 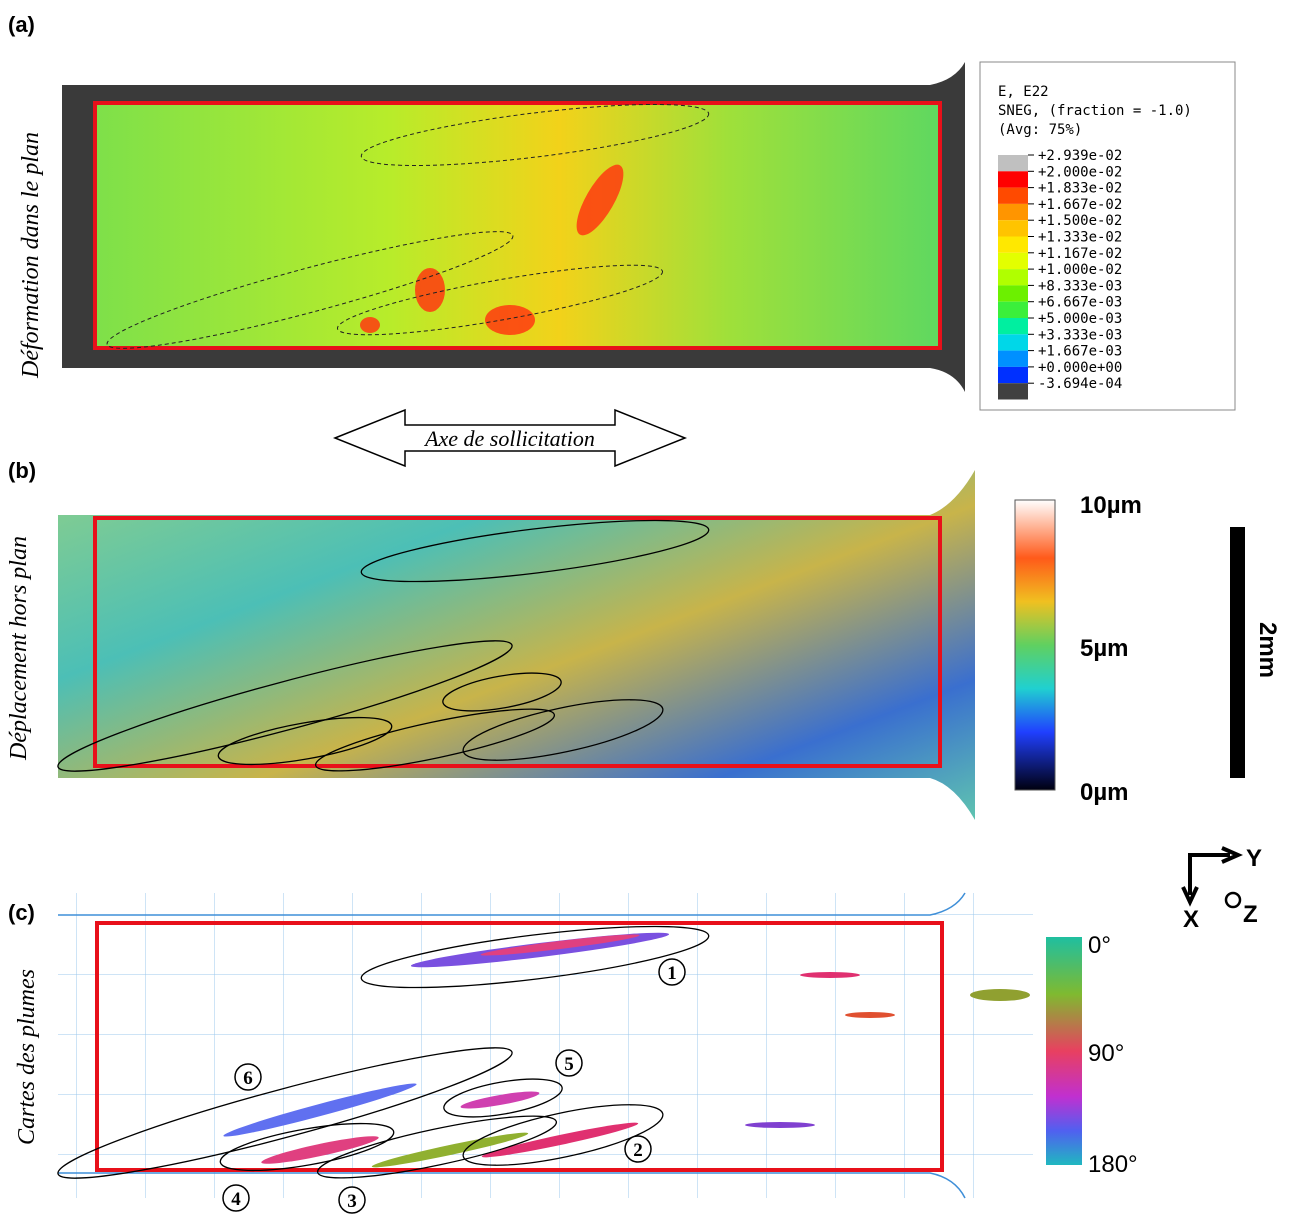 What do you see at coordinates (1267, 650) in the screenshot?
I see `scale-label: 2mm` at bounding box center [1267, 650].